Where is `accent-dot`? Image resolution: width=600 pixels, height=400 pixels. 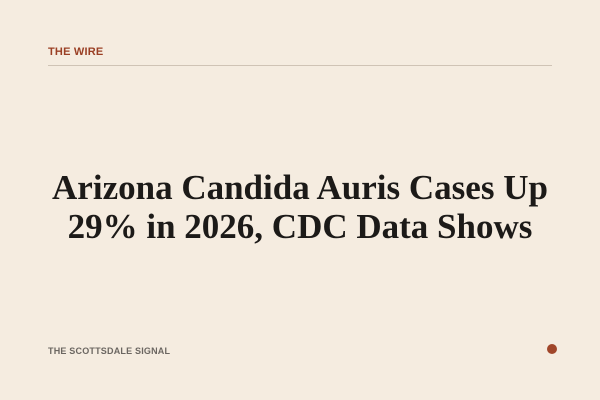
accent-dot is located at coordinates (552, 349).